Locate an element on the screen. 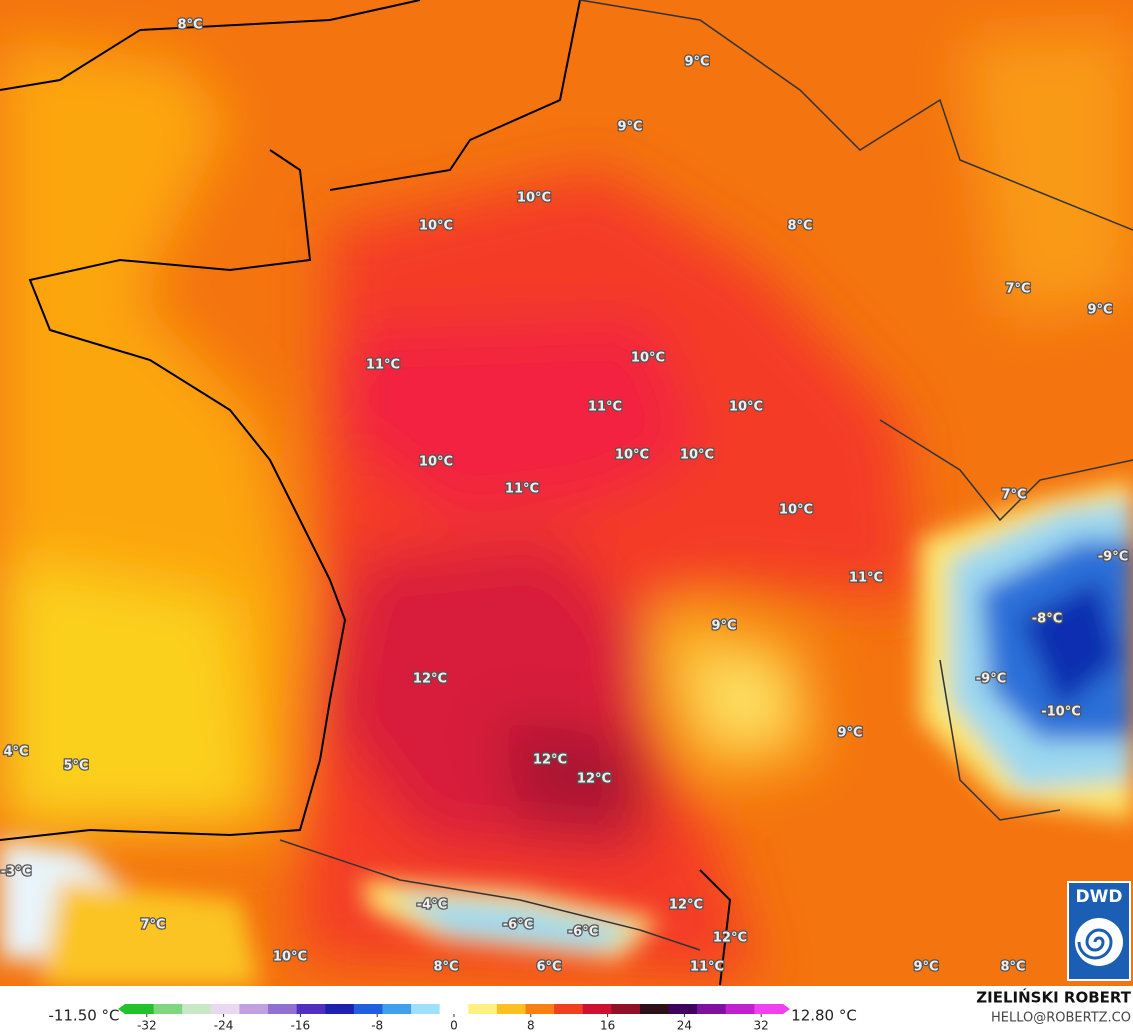 The height and width of the screenshot is (1035, 1133). colorbar-tick-label: -16 is located at coordinates (301, 1026).